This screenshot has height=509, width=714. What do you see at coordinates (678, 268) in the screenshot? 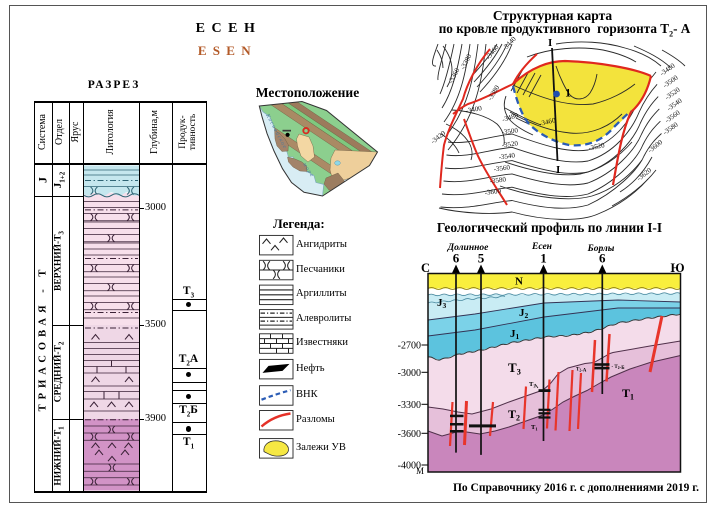
I see `svg-text: Ю` at bounding box center [678, 268].